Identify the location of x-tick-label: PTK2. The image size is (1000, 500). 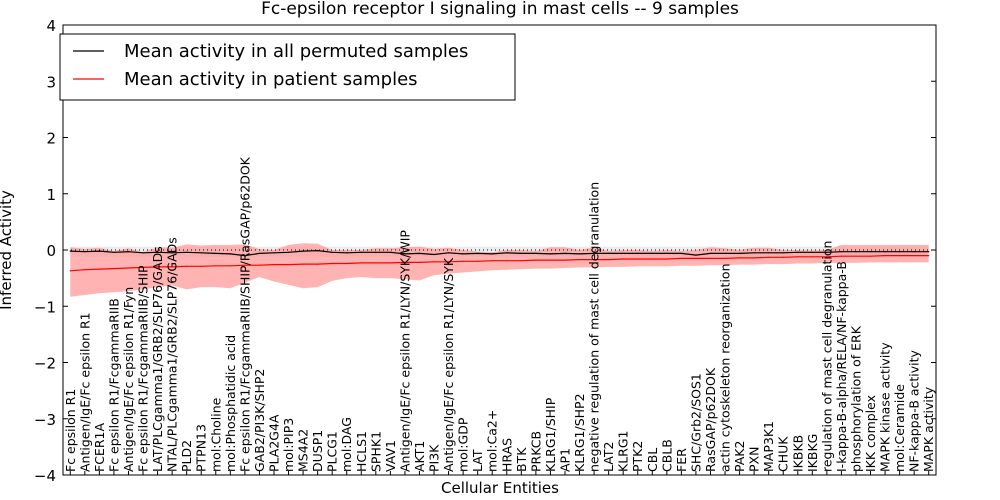
(637, 456).